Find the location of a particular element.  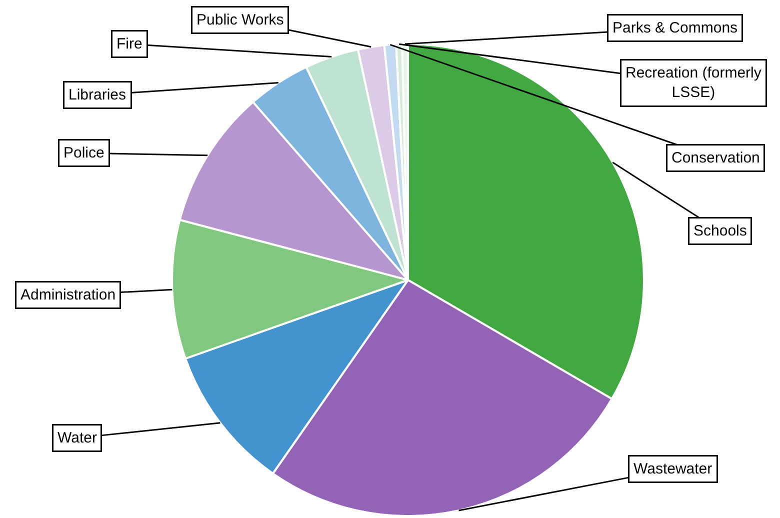

slice-label: Parks & Commons is located at coordinates (675, 28).